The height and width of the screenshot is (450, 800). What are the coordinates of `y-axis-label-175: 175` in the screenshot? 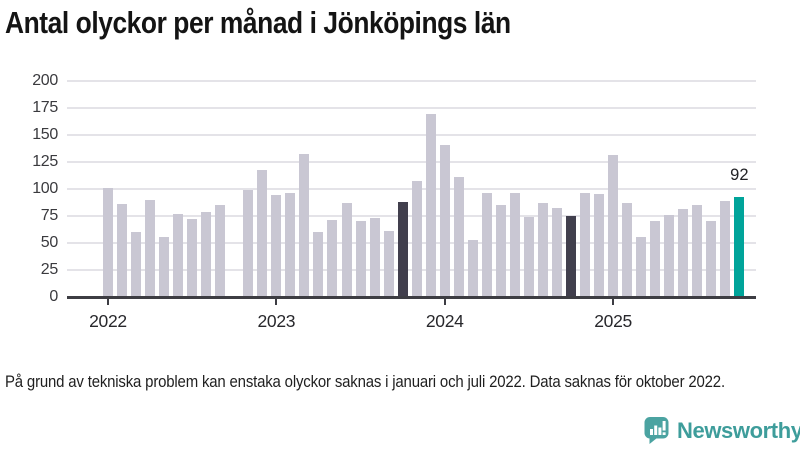 It's located at (45, 107).